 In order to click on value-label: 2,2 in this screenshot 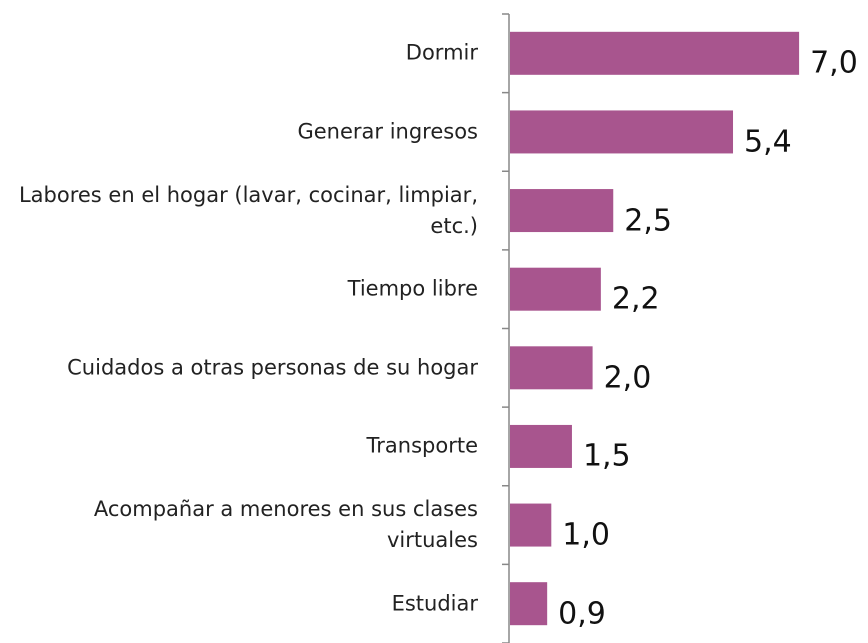, I will do `click(635, 299)`.